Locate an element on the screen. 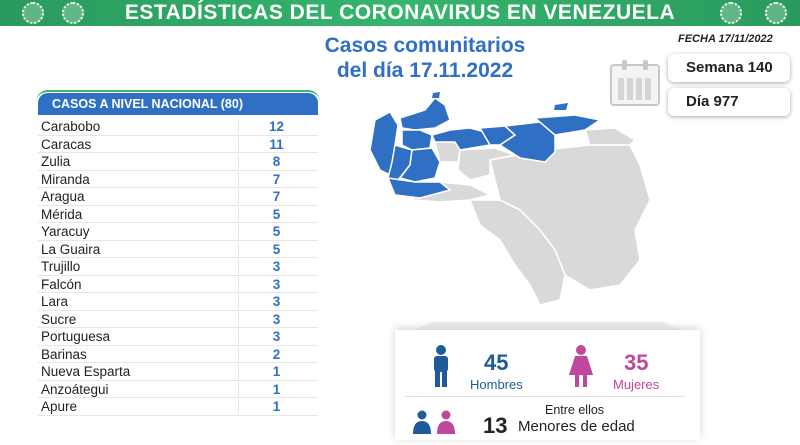 The image size is (800, 445). table-row: Trujillo 3 is located at coordinates (178, 267).